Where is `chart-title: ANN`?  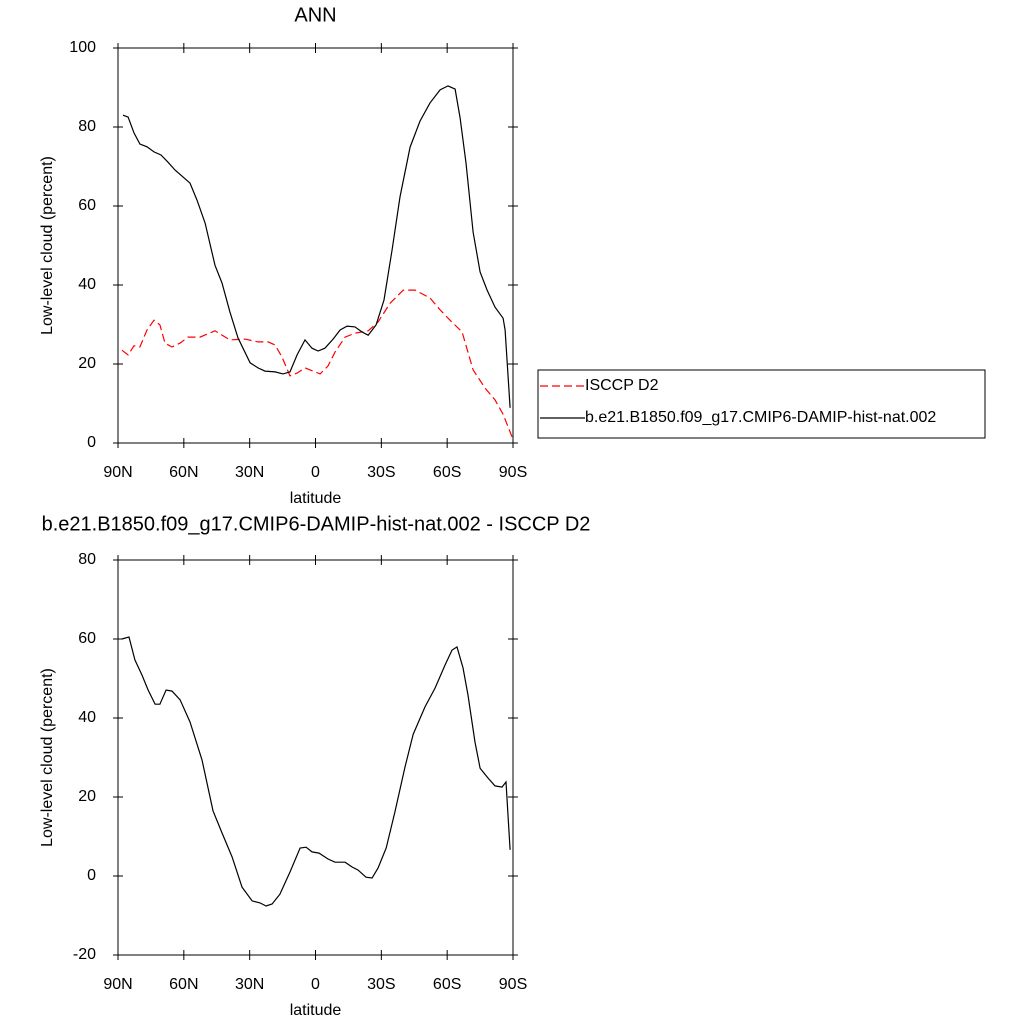
chart-title: ANN is located at coordinates (315, 15).